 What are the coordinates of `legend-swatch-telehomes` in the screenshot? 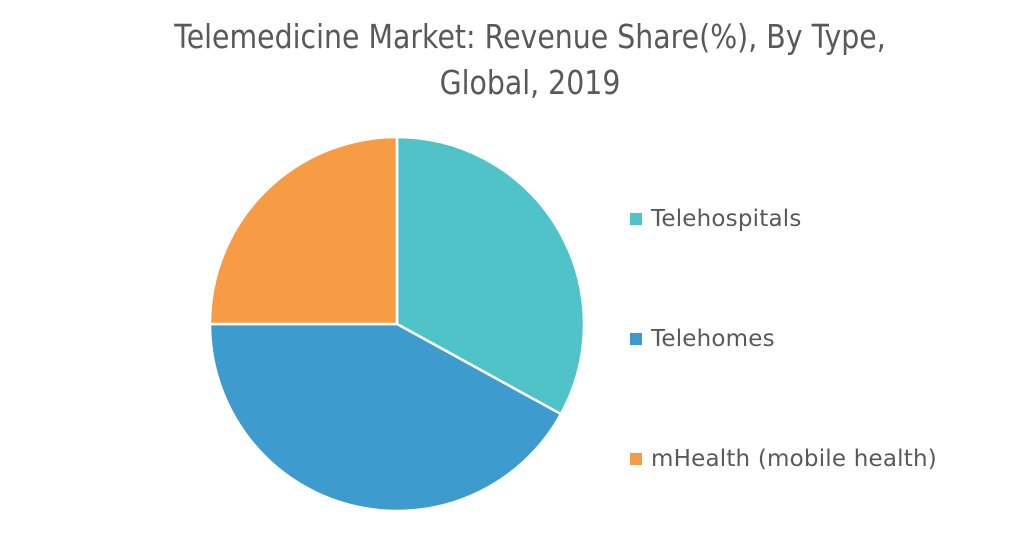 It's located at (636, 339).